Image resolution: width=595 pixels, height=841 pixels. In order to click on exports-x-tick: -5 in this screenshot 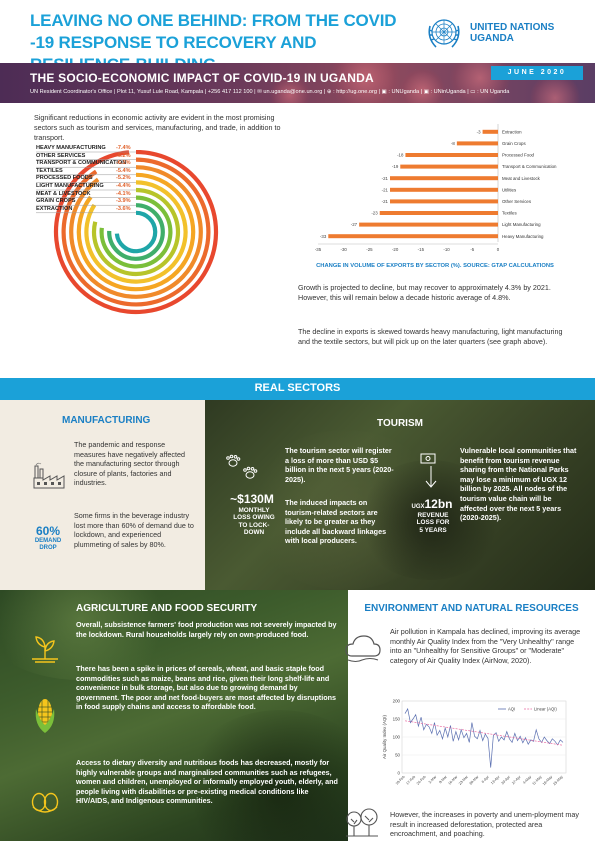, I will do `click(472, 249)`.